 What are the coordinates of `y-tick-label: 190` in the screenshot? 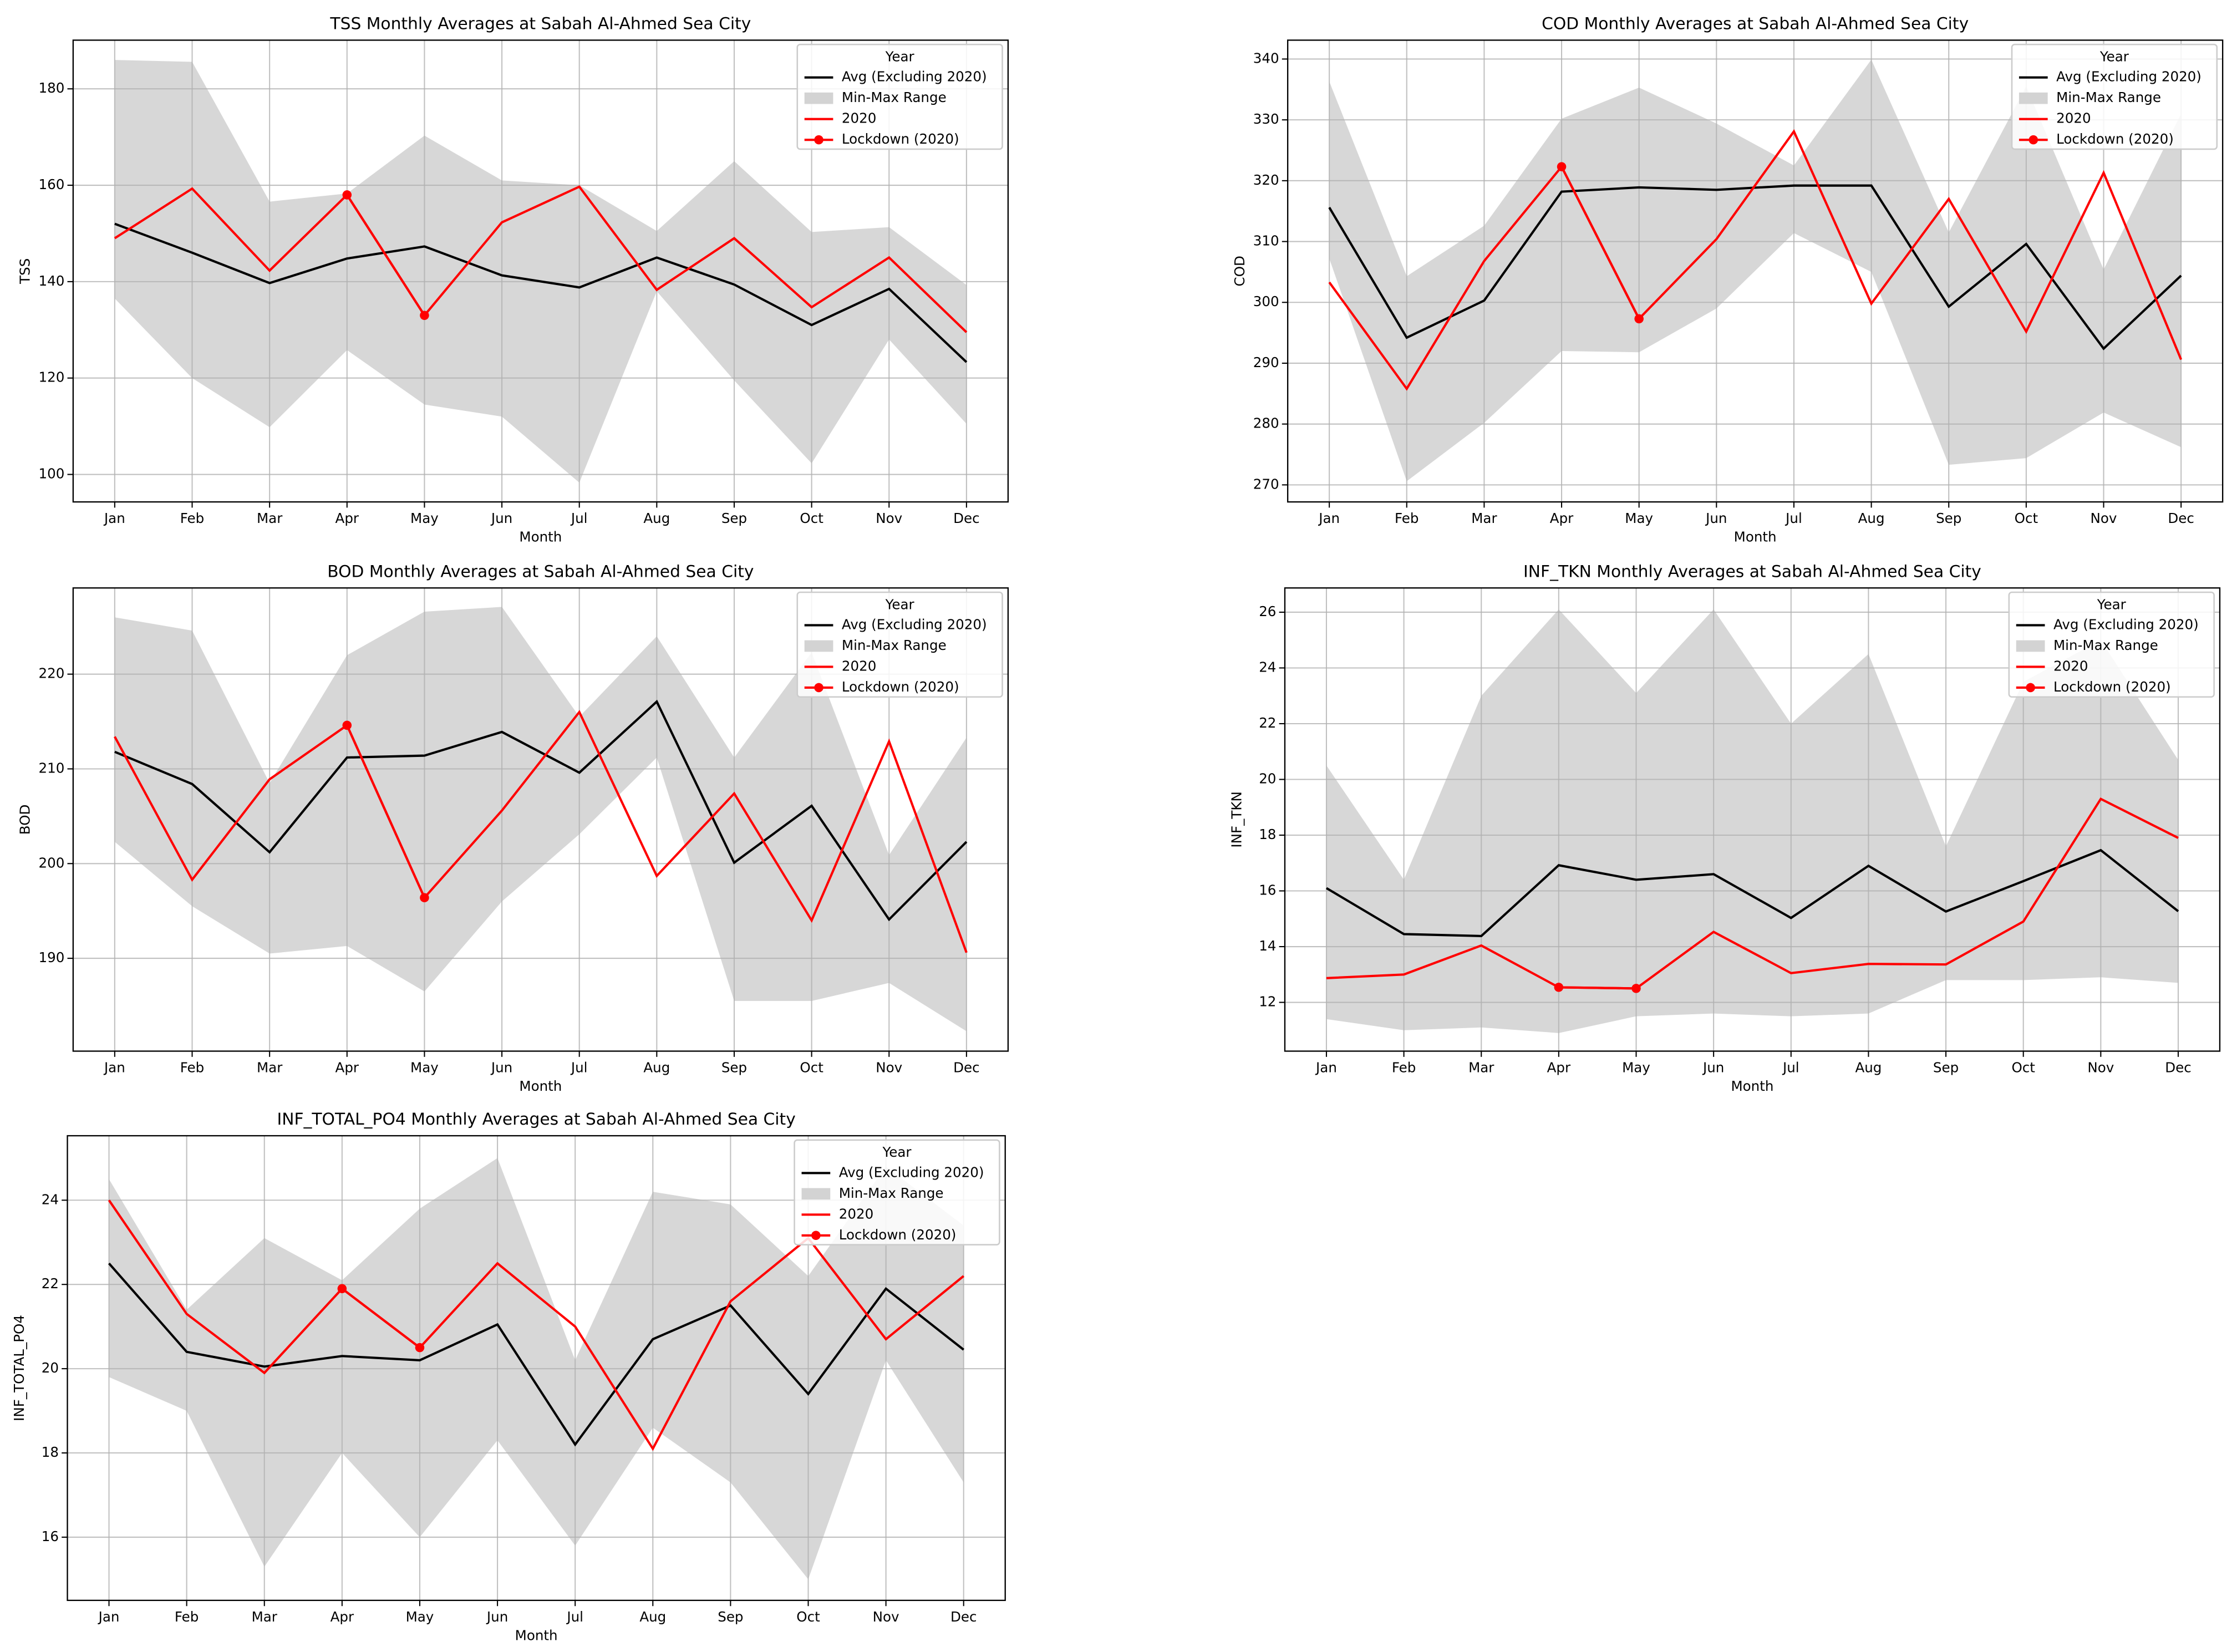 It's located at (52, 957).